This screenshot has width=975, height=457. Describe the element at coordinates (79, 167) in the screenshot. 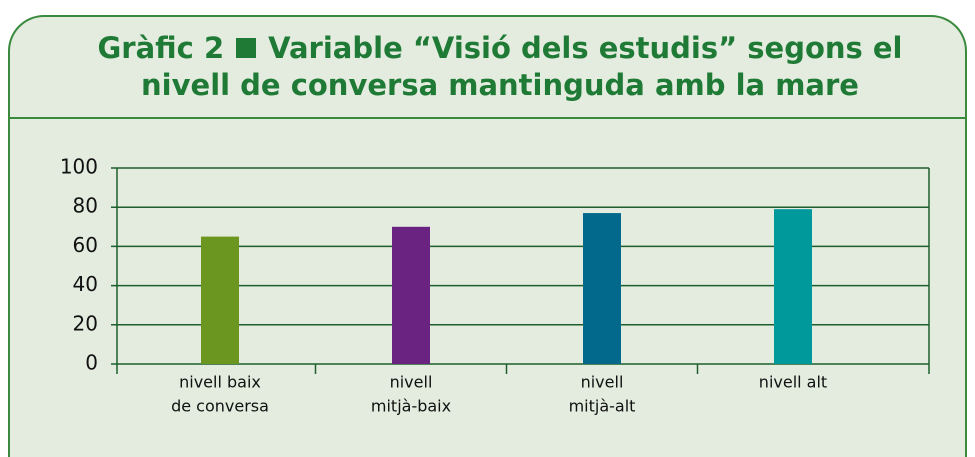

I see `y-tick-label: 100` at that location.